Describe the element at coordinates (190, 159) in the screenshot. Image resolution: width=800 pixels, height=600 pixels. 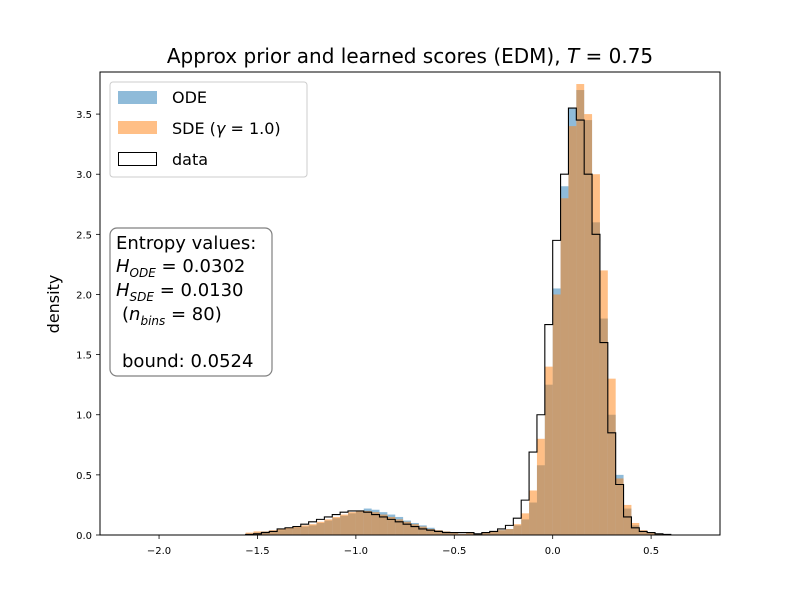
I see `legend-label-data: data` at that location.